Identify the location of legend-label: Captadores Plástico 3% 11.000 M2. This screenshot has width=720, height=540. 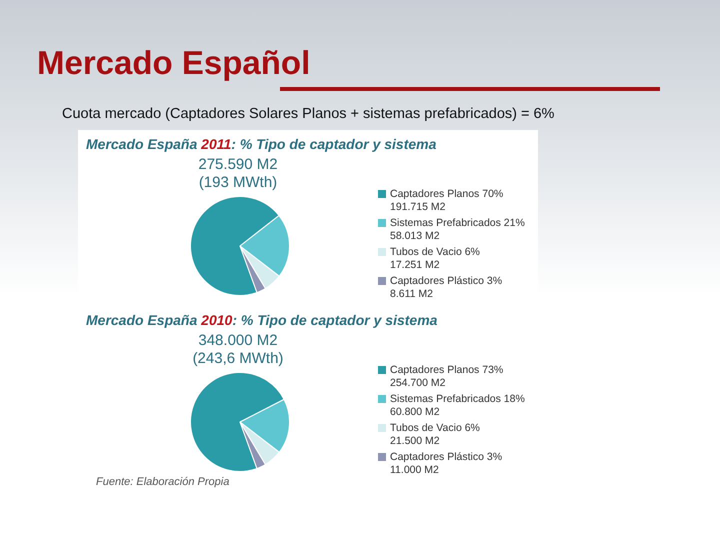
(446, 464).